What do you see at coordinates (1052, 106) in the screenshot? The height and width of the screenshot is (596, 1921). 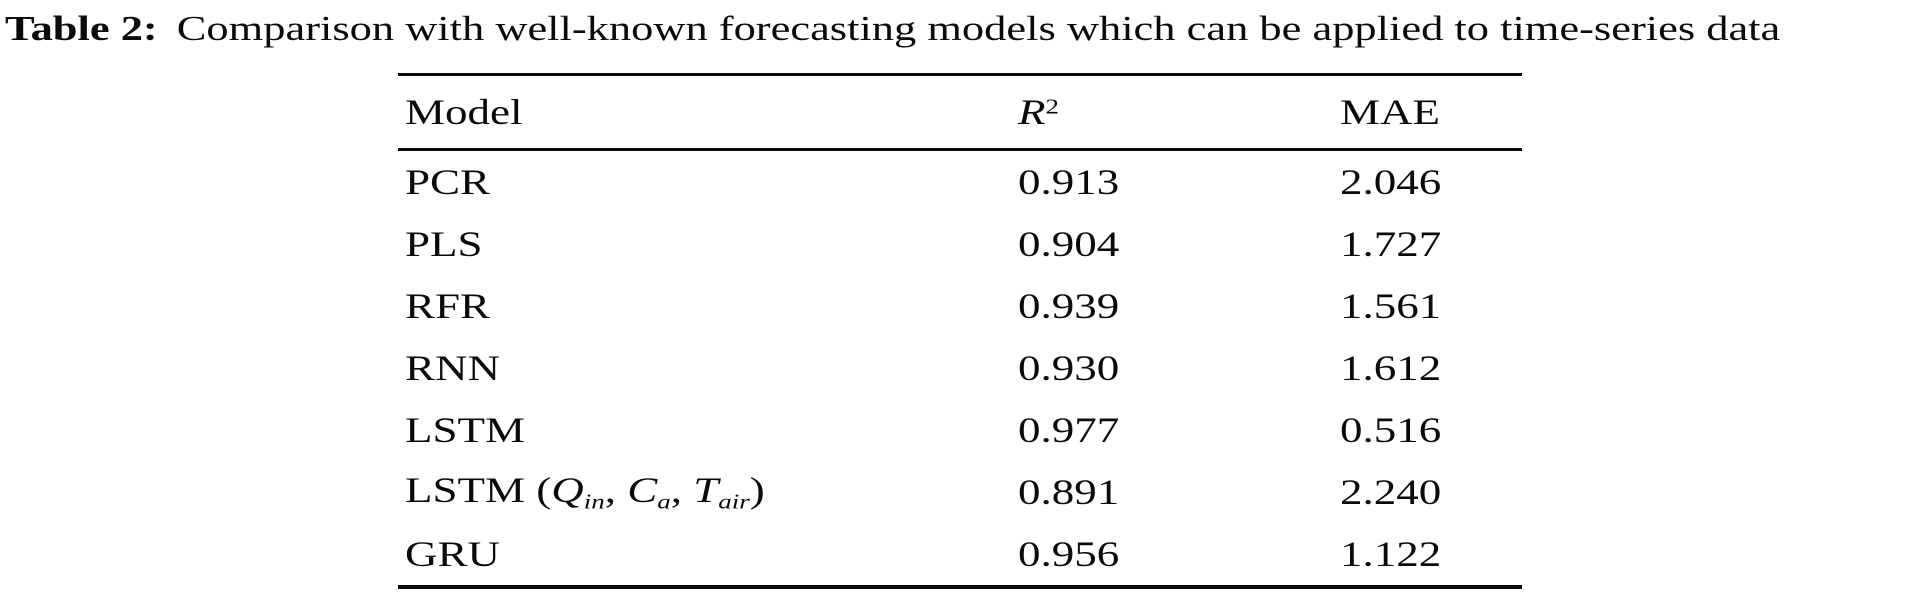 I see `header-r2-superscript: 2` at bounding box center [1052, 106].